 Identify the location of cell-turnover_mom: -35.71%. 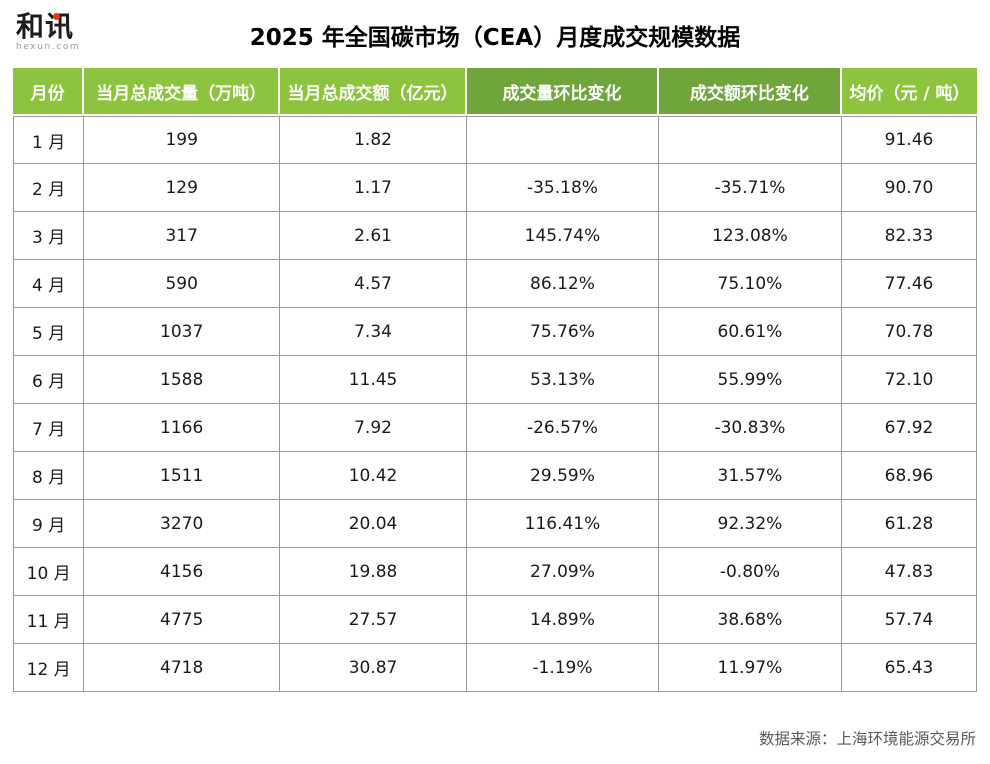
(750, 188).